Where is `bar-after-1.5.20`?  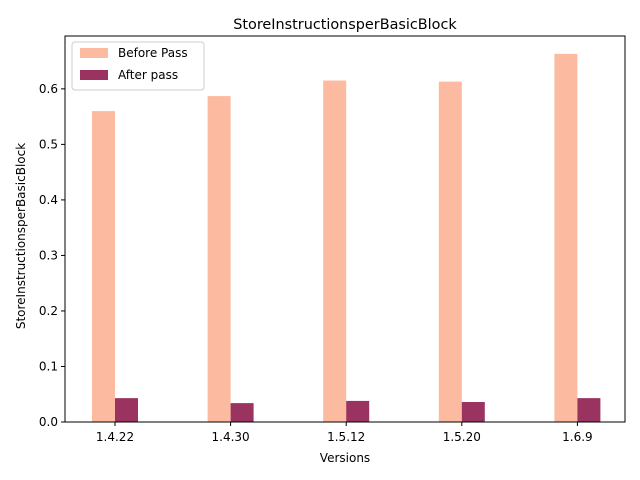 bar-after-1.5.20 is located at coordinates (473, 412).